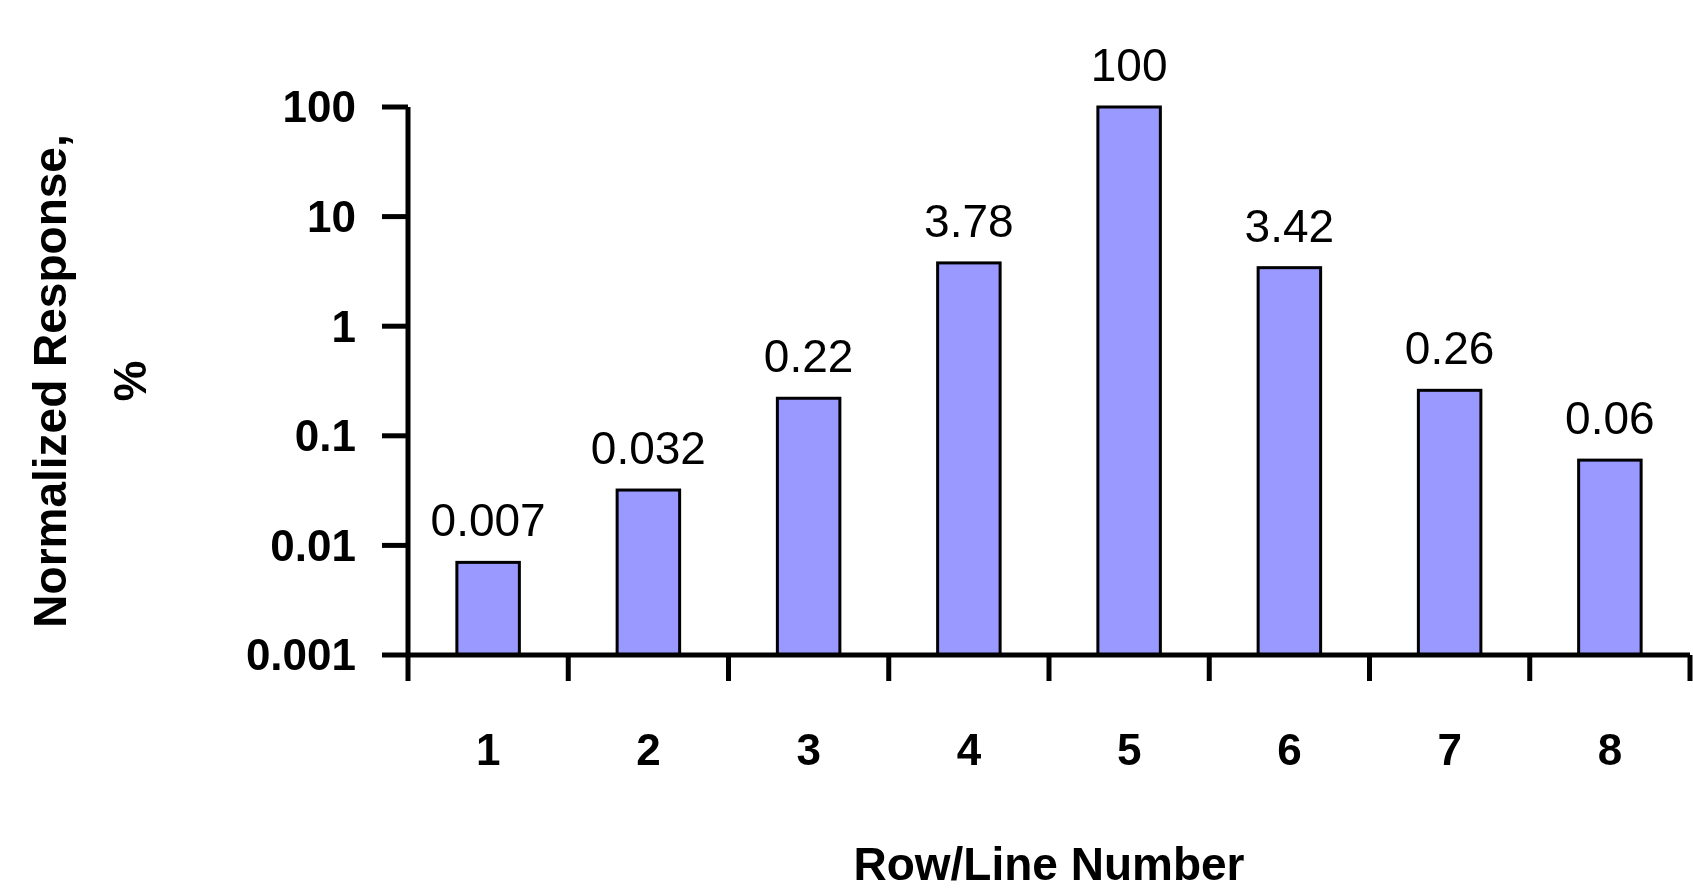  What do you see at coordinates (1129, 750) in the screenshot?
I see `x-tick-label: 5` at bounding box center [1129, 750].